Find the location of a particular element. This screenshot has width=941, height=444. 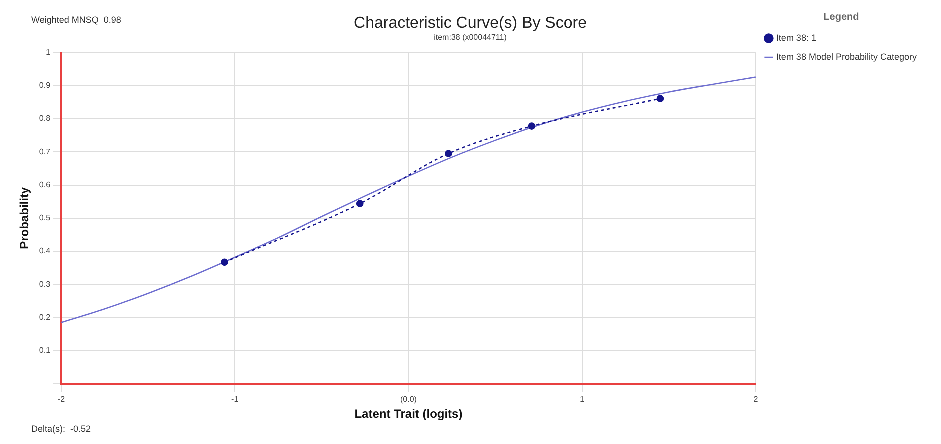

x-tick-label: 1 is located at coordinates (583, 399).